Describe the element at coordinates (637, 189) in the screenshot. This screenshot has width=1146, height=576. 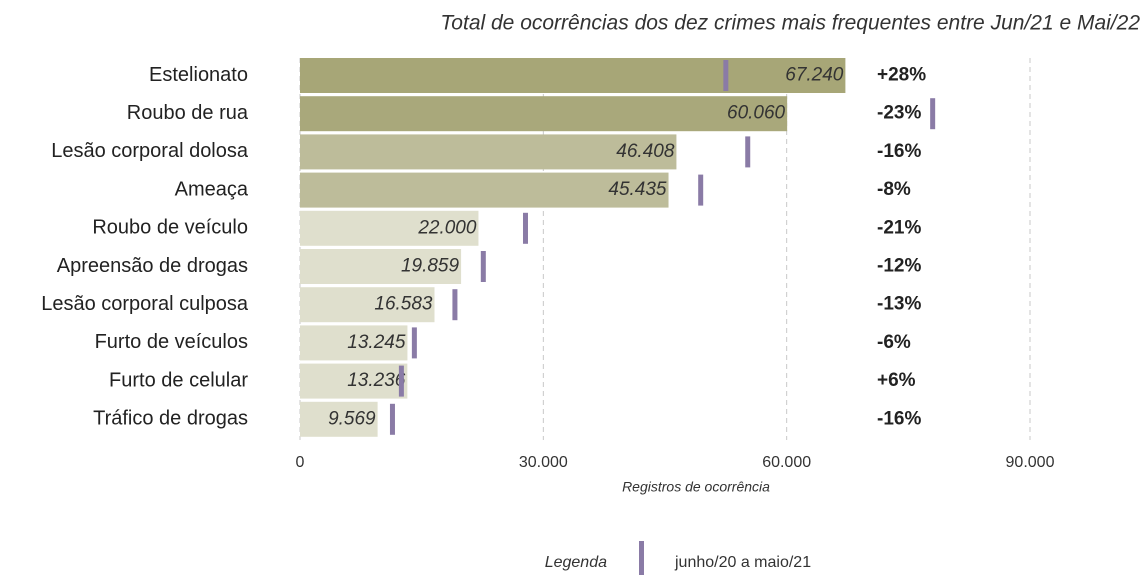
I see `bar-value-label: 45.435` at that location.